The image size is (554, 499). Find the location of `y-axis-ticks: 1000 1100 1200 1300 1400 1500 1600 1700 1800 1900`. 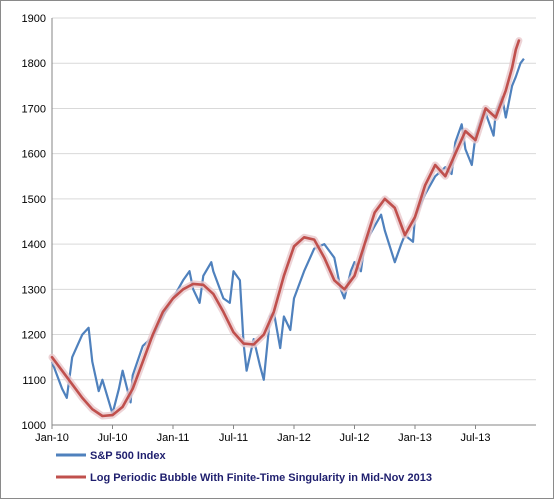

y-axis-ticks: 1000 1100 1200 1300 1400 1500 1600 1700 1800 1900 is located at coordinates (34, 222).